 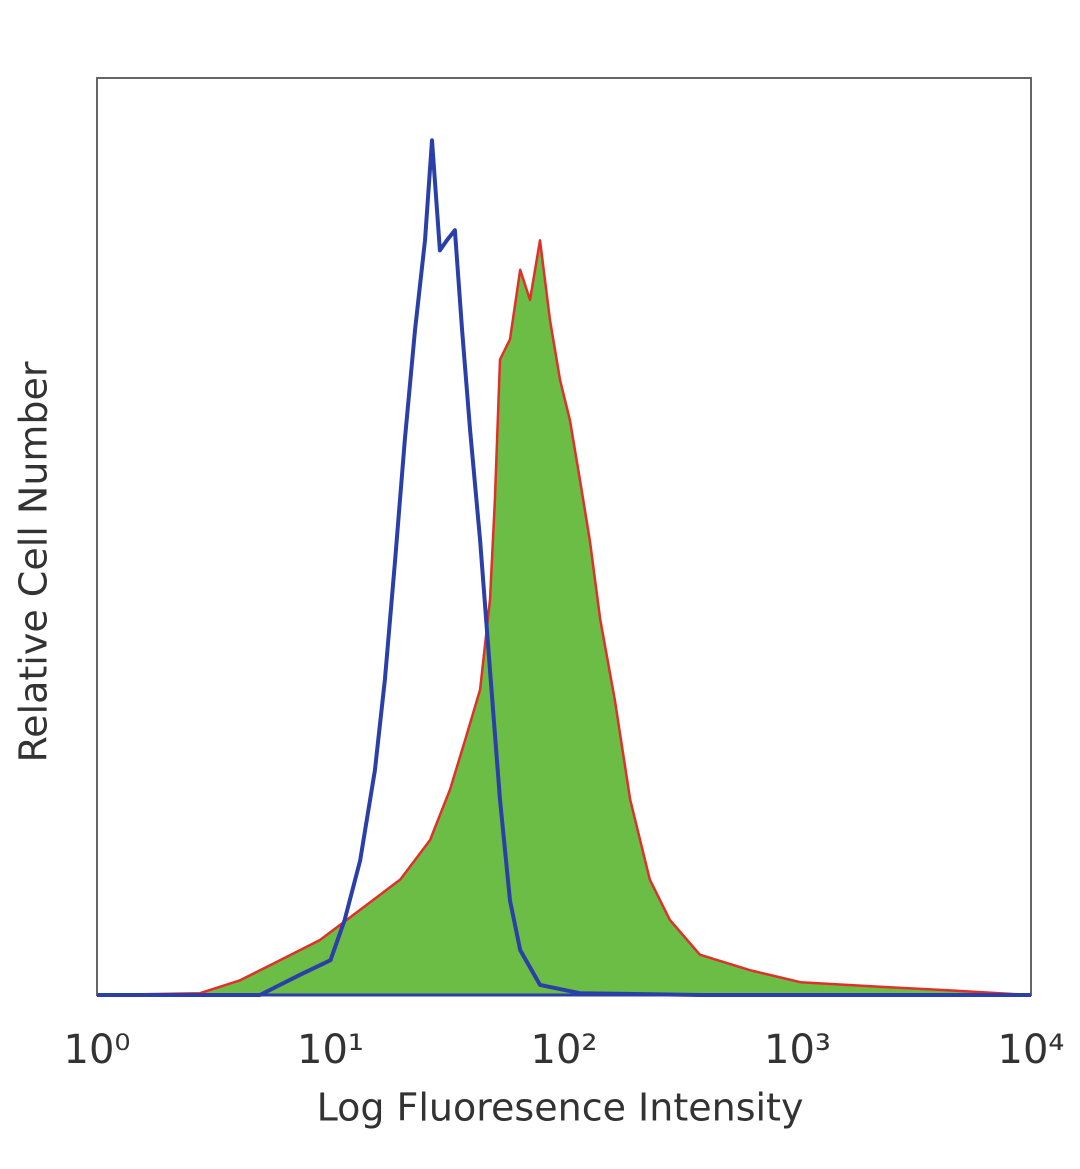 I want to click on x-tick-label: 10², so click(x=564, y=1050).